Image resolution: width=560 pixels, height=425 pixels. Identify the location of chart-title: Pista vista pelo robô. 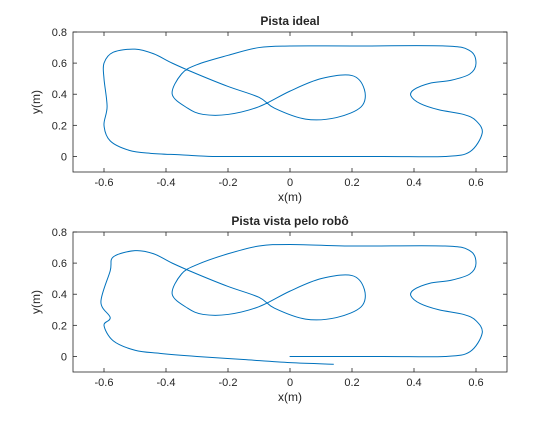
(289, 221).